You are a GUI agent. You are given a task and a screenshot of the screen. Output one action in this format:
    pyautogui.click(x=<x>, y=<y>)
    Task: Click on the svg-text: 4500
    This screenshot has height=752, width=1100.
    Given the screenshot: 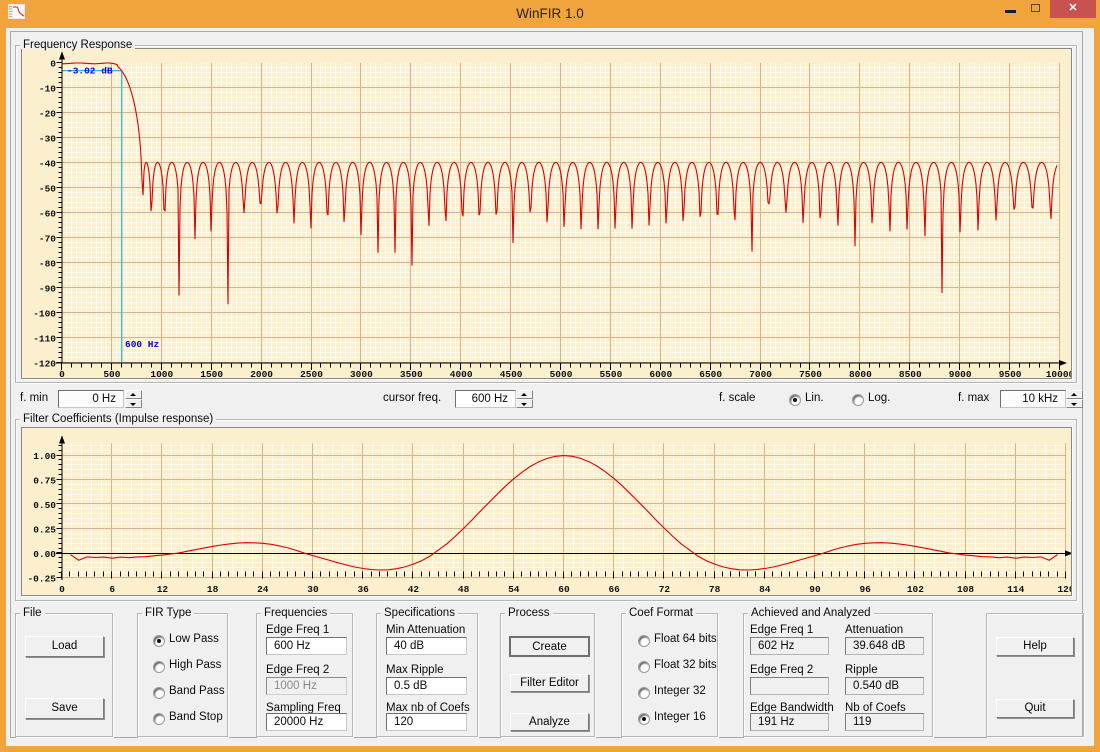 What is the action you would take?
    pyautogui.click(x=511, y=373)
    